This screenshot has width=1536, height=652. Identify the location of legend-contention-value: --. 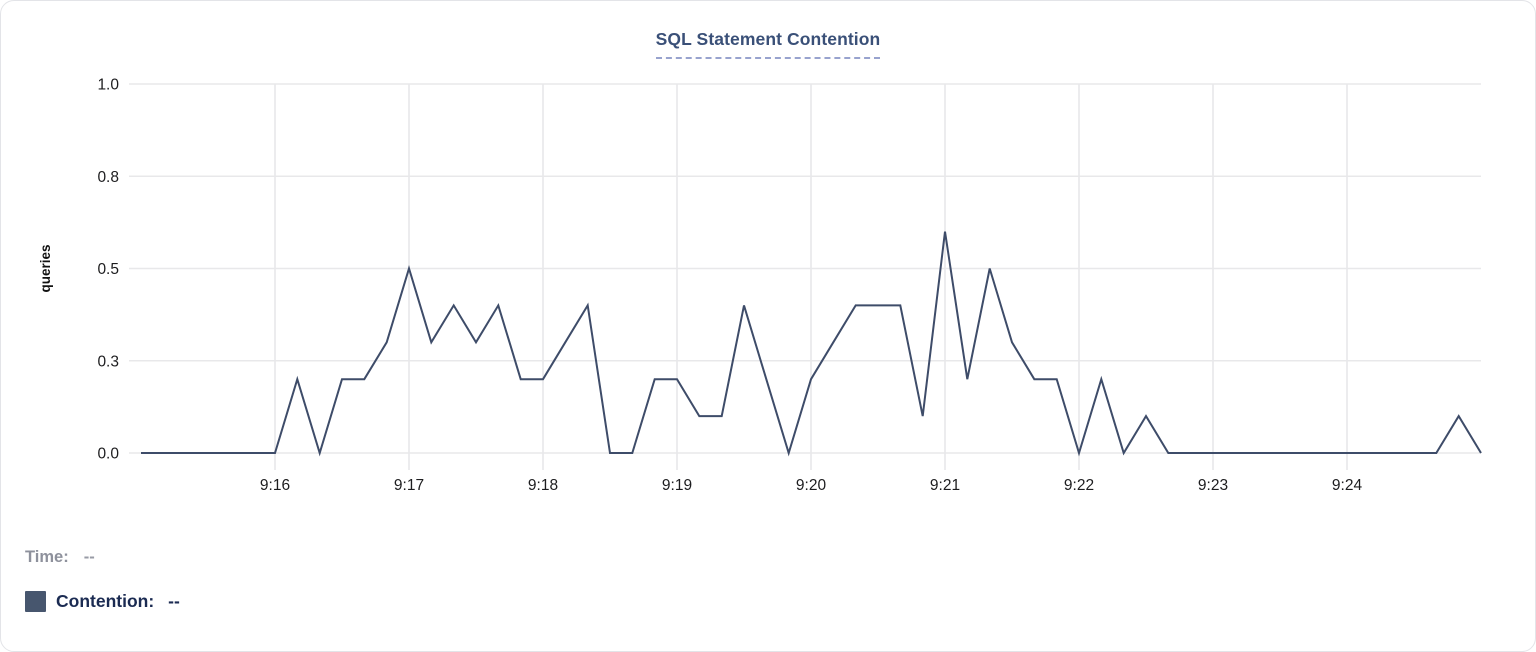
(174, 600).